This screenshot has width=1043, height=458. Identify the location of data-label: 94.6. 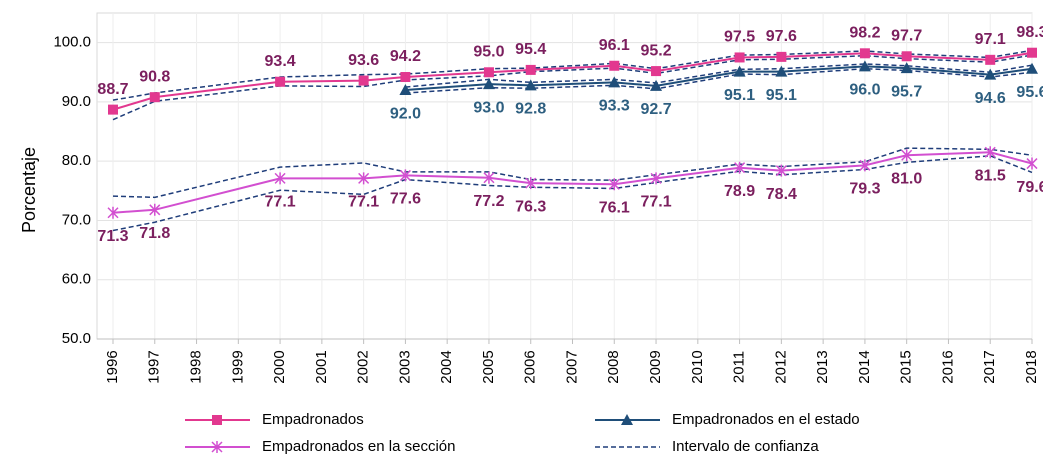
(990, 98).